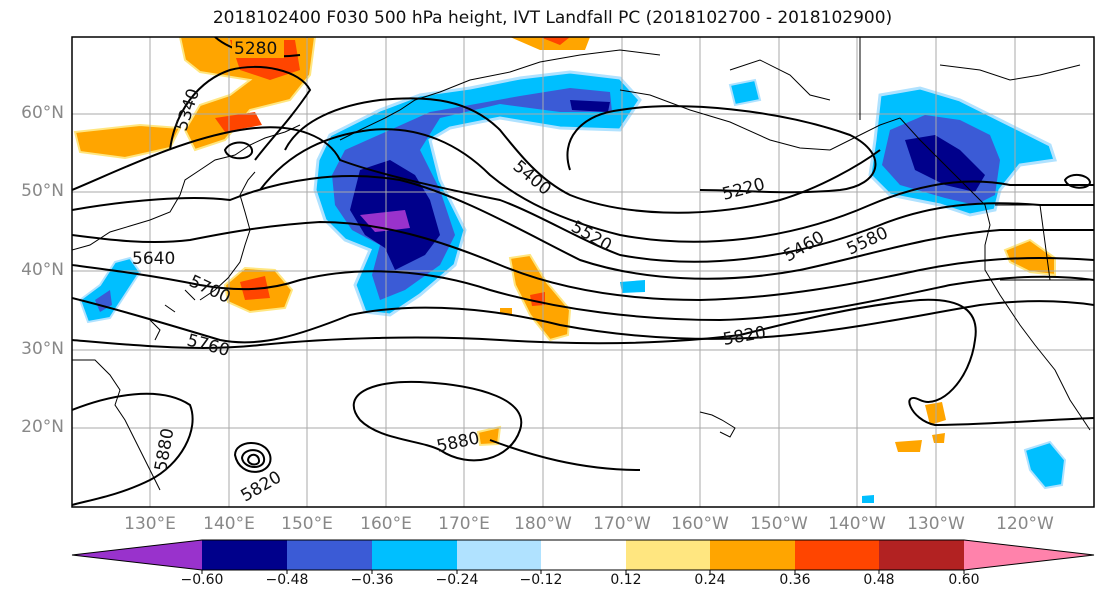  I want to click on colorbar-label: 0.24, so click(710, 580).